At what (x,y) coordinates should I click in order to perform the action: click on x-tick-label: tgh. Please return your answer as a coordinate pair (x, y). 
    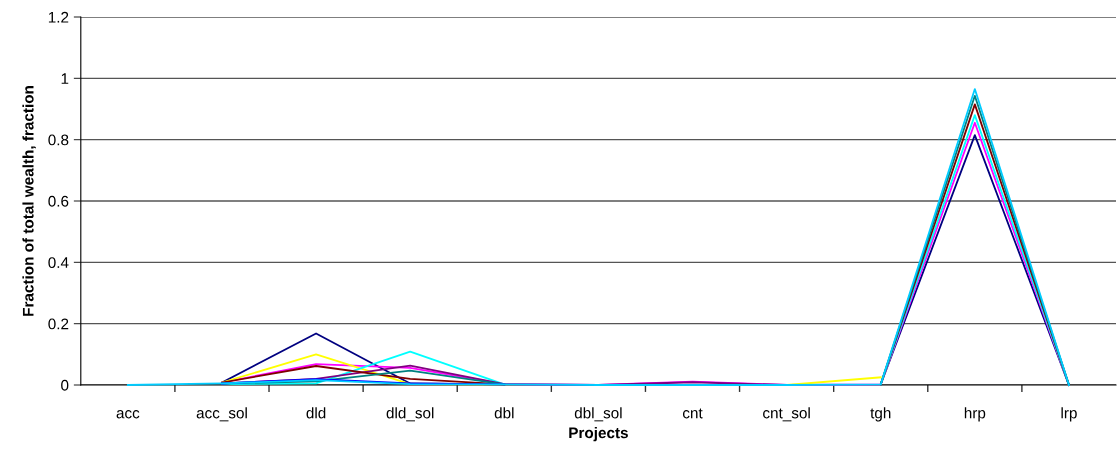
    Looking at the image, I should click on (880, 414).